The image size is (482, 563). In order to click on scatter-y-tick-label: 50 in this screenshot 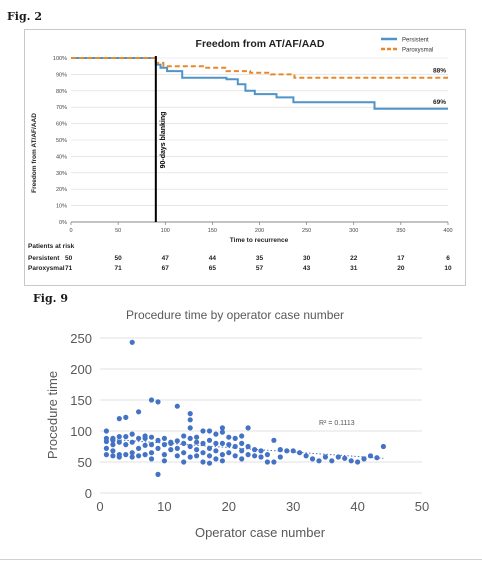, I will do `click(85, 462)`.